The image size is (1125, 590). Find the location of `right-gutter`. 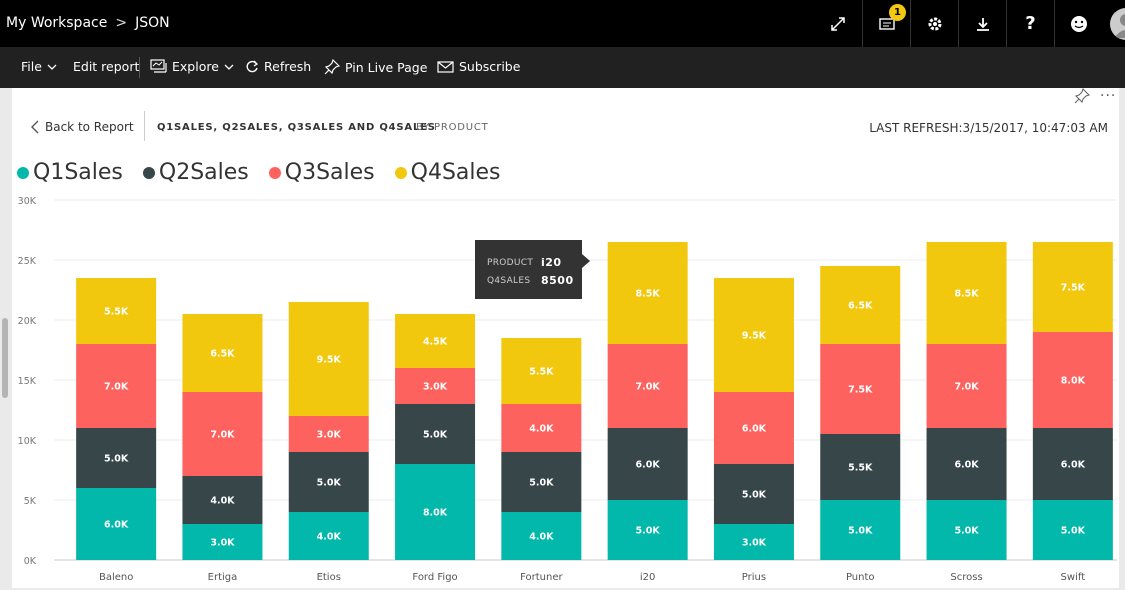

right-gutter is located at coordinates (1122, 339).